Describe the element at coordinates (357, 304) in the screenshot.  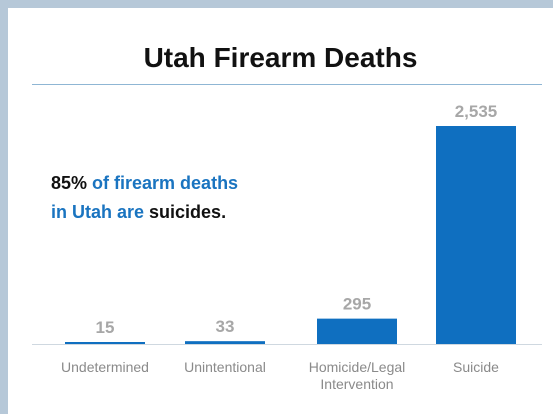
I see `value-label: 295` at that location.